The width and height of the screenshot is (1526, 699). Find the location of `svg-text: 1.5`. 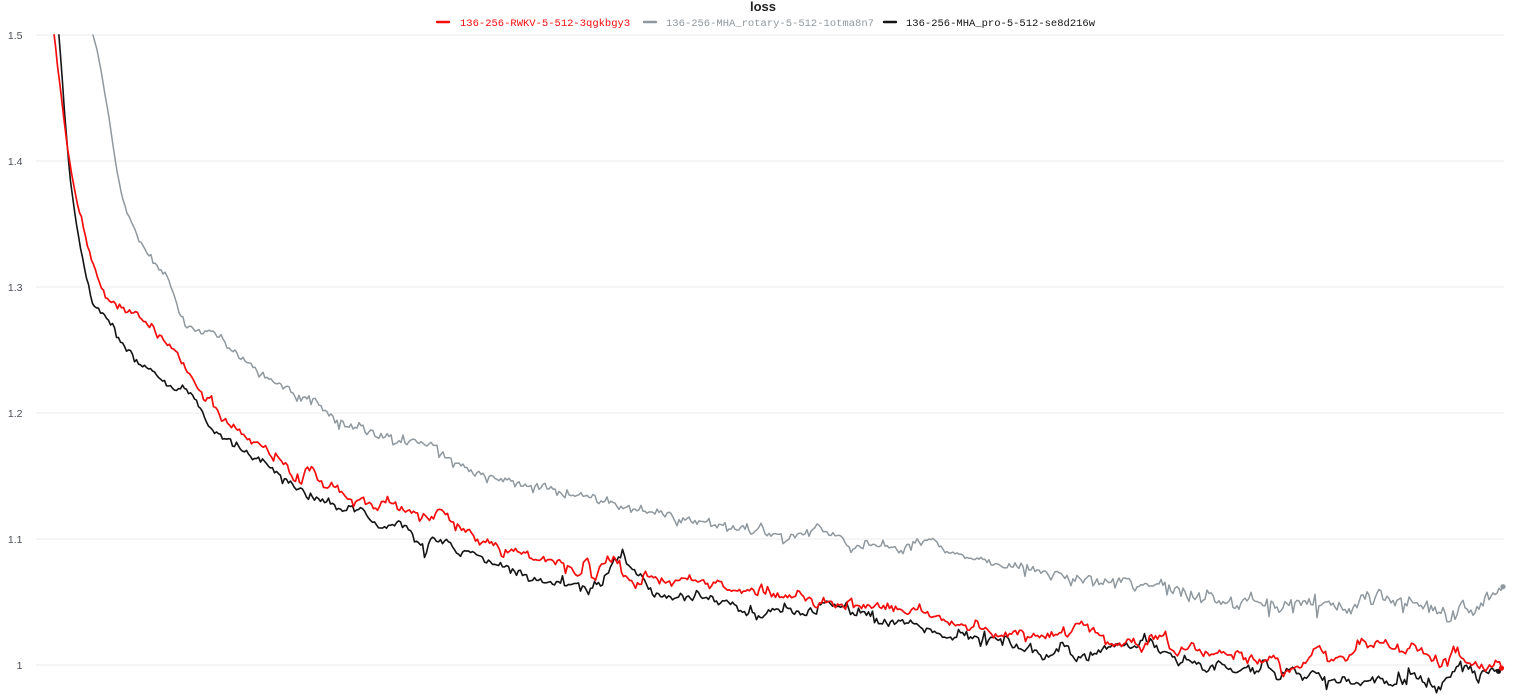

svg-text: 1.5 is located at coordinates (15, 36).